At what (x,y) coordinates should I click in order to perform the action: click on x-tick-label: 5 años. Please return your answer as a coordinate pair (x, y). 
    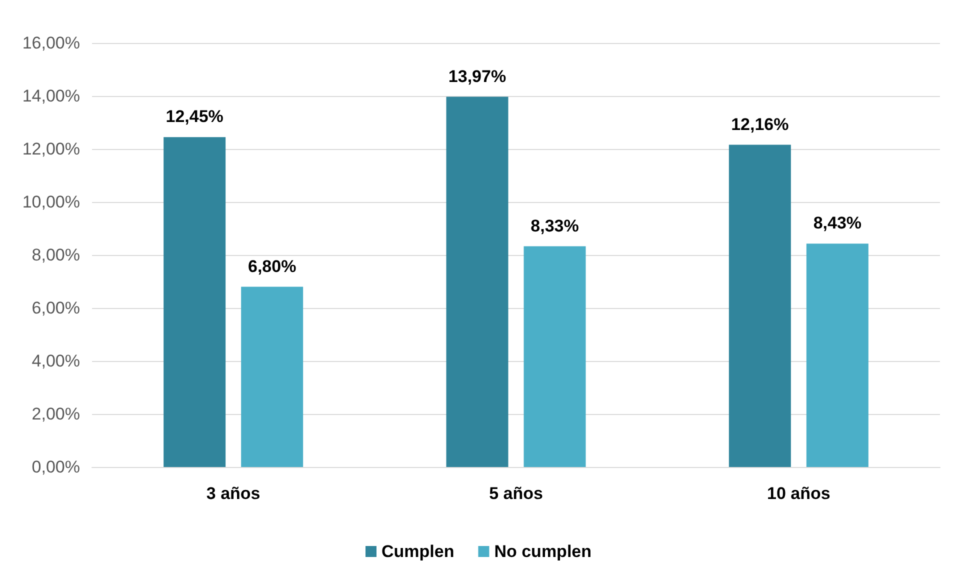
    Looking at the image, I should click on (516, 493).